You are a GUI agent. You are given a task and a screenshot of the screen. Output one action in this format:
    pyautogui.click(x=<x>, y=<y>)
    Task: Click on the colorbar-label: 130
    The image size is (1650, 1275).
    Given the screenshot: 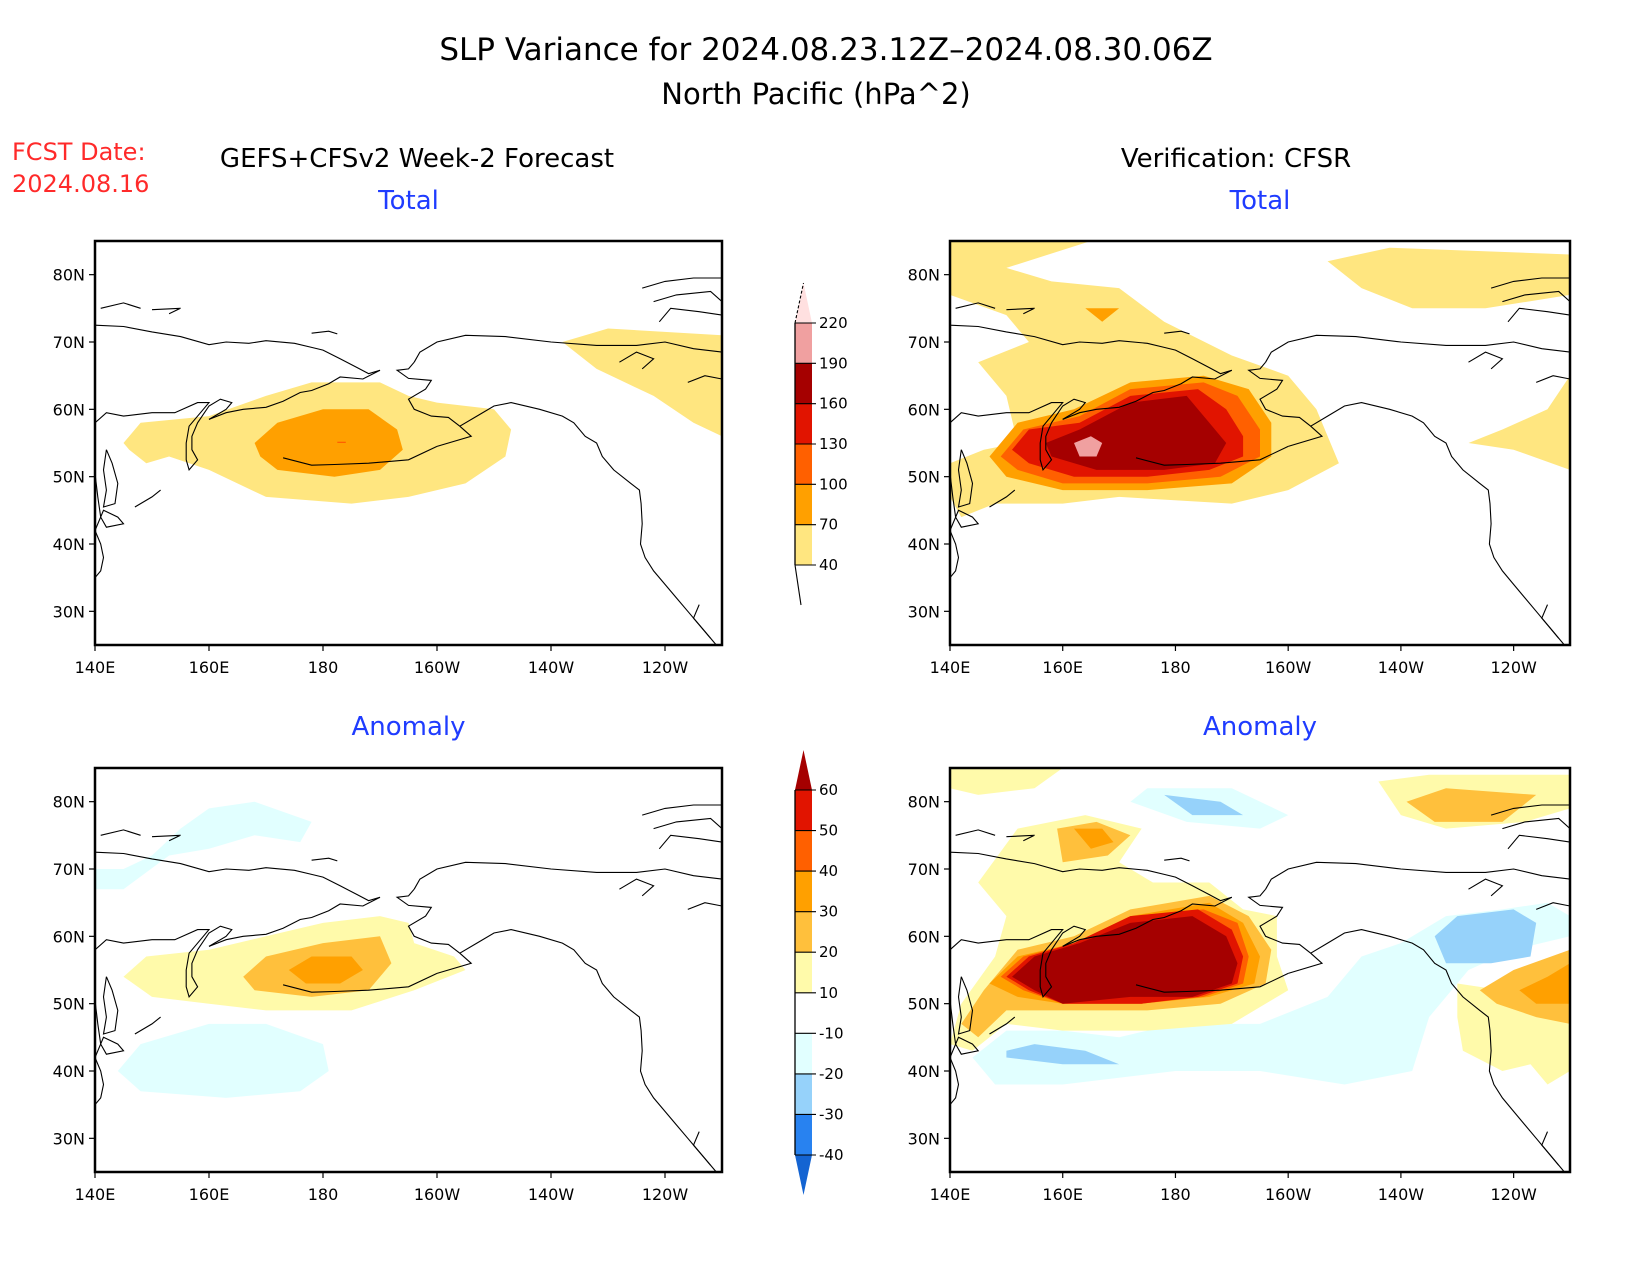 What is the action you would take?
    pyautogui.click(x=833, y=444)
    